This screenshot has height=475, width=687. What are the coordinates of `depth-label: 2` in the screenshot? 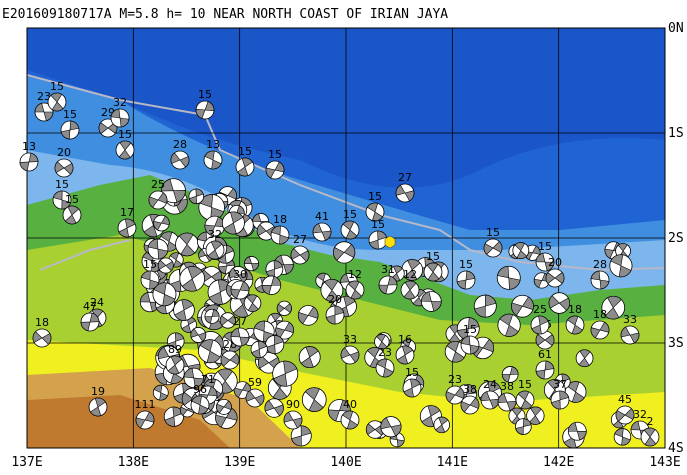 It's located at (650, 421).